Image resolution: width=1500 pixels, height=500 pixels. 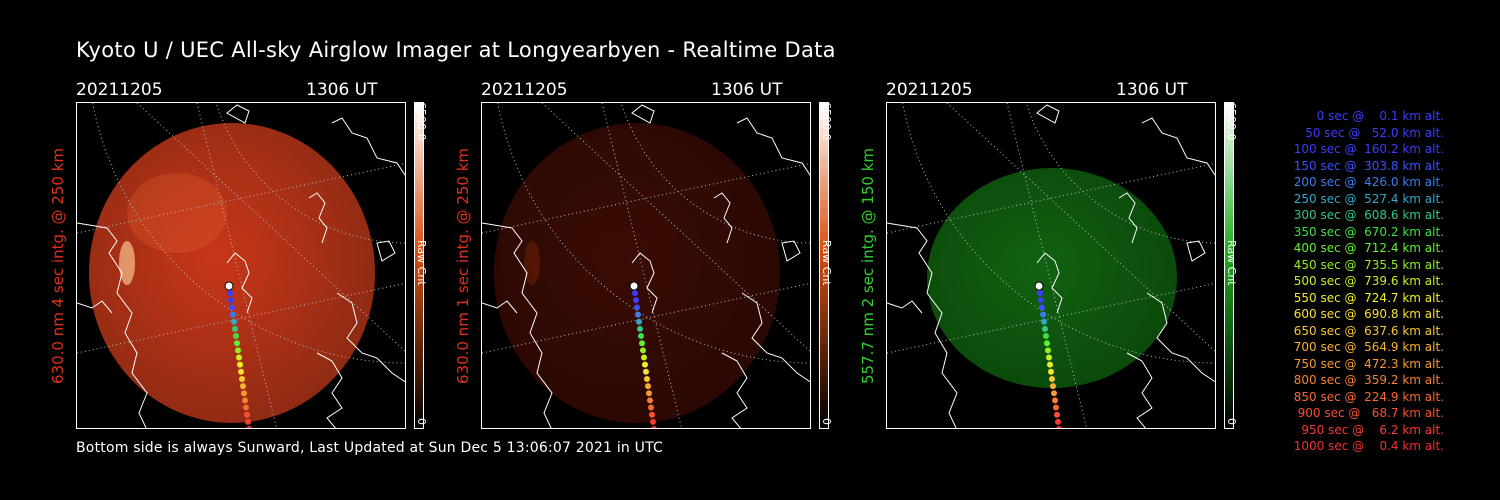 What do you see at coordinates (1366, 165) in the screenshot?
I see `legend-row: 150 sec @ 303.8 km alt.` at bounding box center [1366, 165].